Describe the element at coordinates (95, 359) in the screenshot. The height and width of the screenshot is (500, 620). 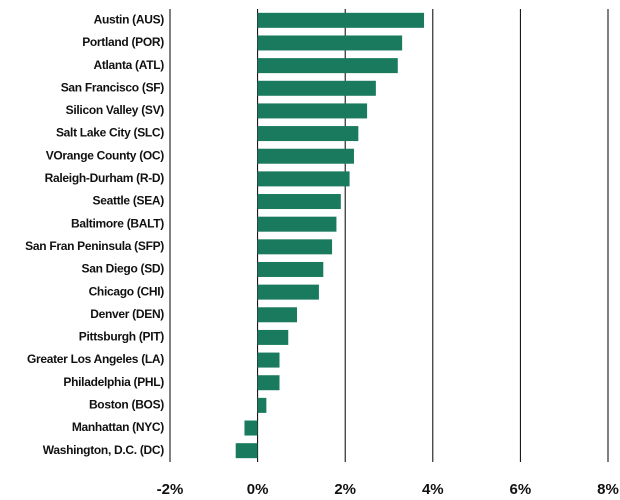
I see `y-tick-label: Greater Los Angeles (LA)` at that location.